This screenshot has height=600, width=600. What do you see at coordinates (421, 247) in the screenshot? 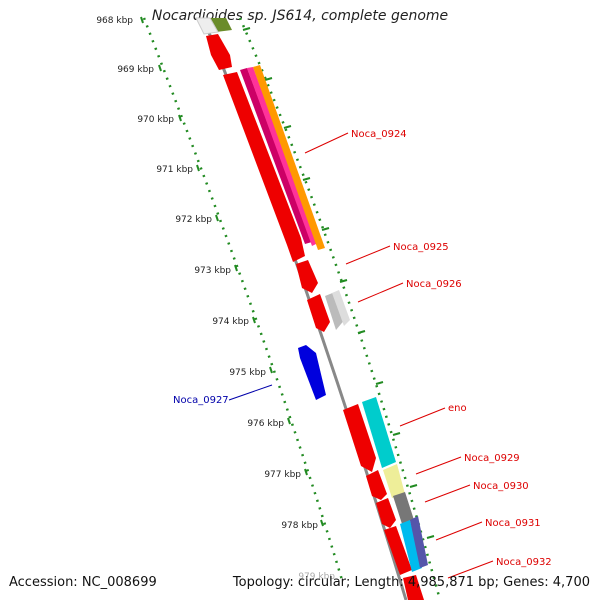
I see `gene-label: Noca_0925` at bounding box center [421, 247].